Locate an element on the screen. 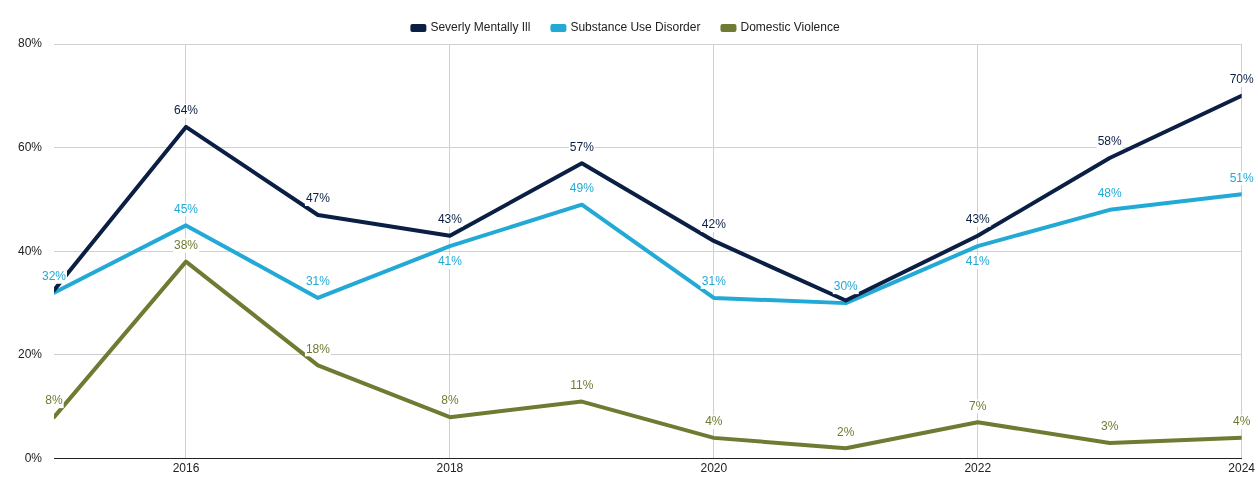 This screenshot has height=483, width=1258. data-label: 11% is located at coordinates (582, 384).